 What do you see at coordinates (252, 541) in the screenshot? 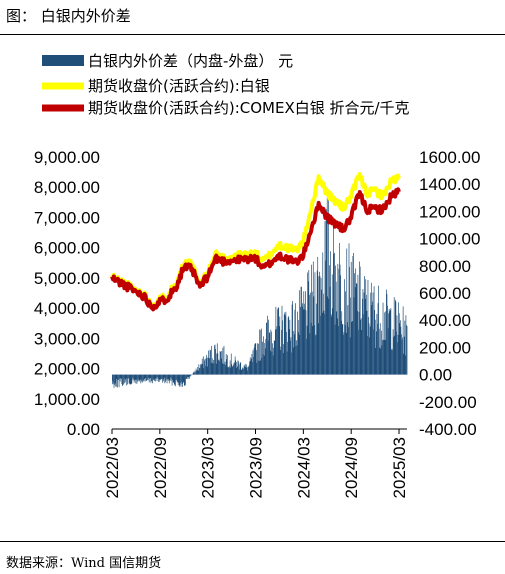
I see `bottom-rule` at bounding box center [252, 541].